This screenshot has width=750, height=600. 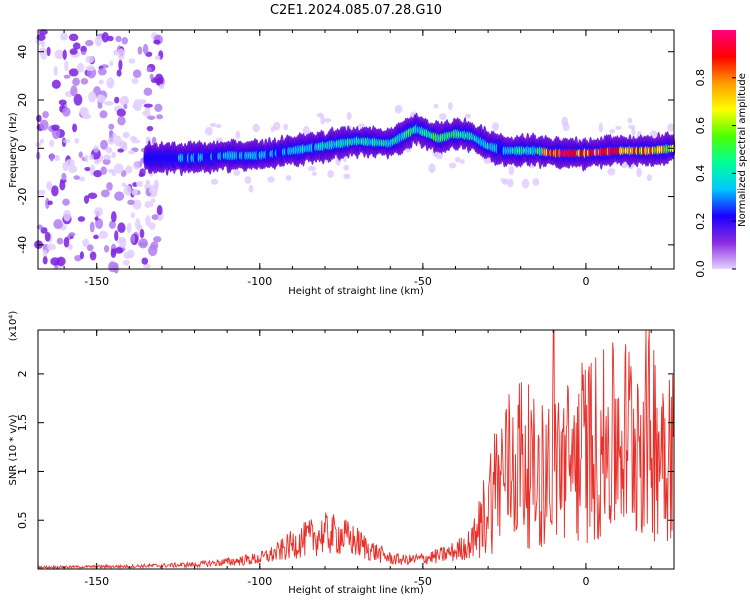 I want to click on y-tick-label: 1.5, so click(x=22, y=423).